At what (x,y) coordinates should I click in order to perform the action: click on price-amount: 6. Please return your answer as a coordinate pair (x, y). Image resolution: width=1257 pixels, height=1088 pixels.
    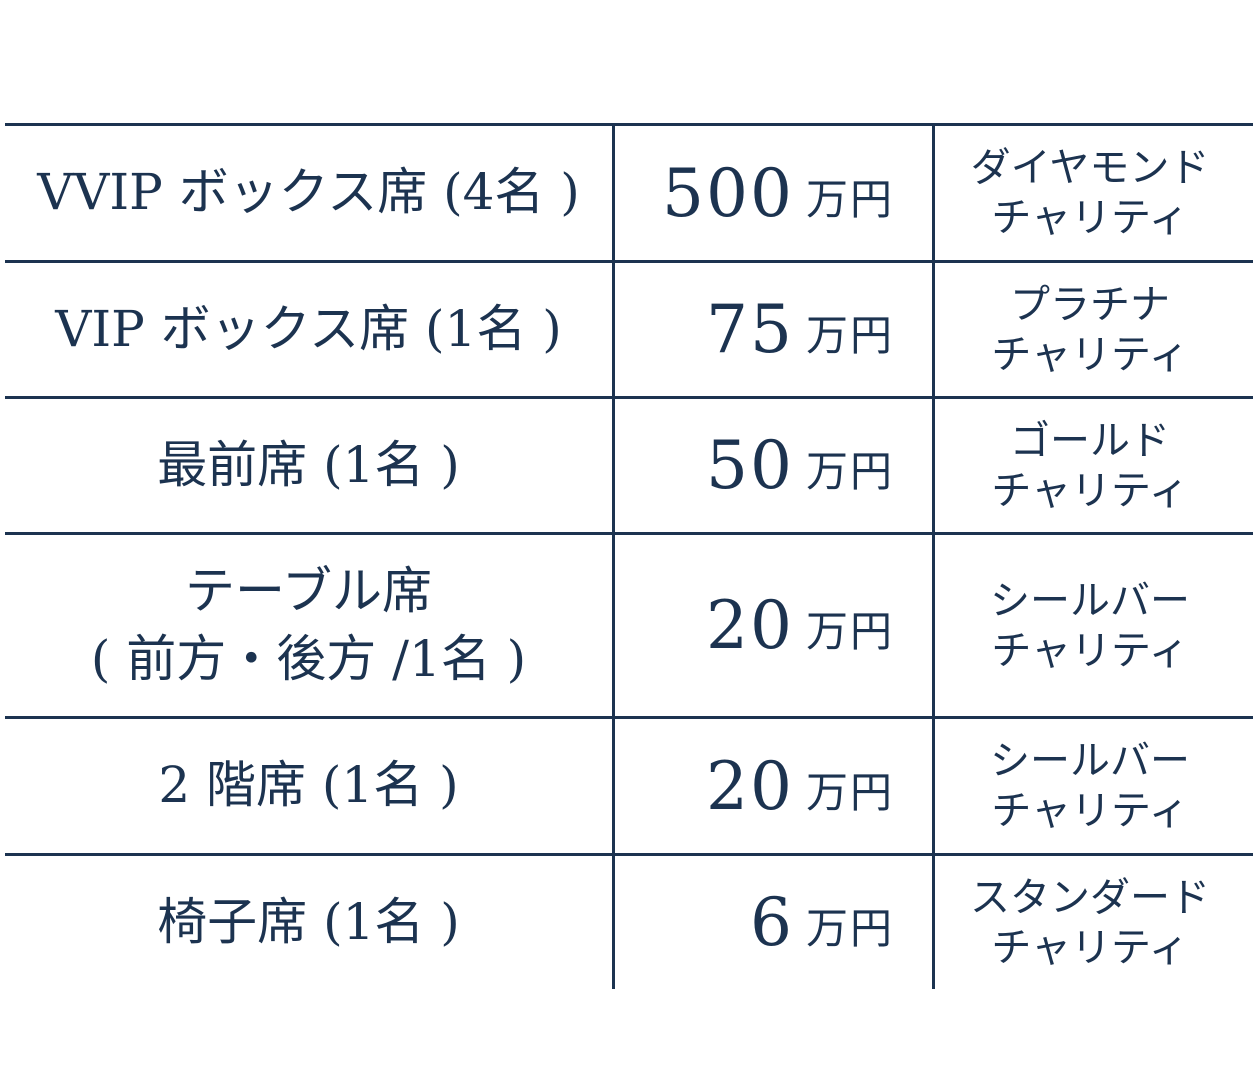
    Looking at the image, I should click on (771, 922).